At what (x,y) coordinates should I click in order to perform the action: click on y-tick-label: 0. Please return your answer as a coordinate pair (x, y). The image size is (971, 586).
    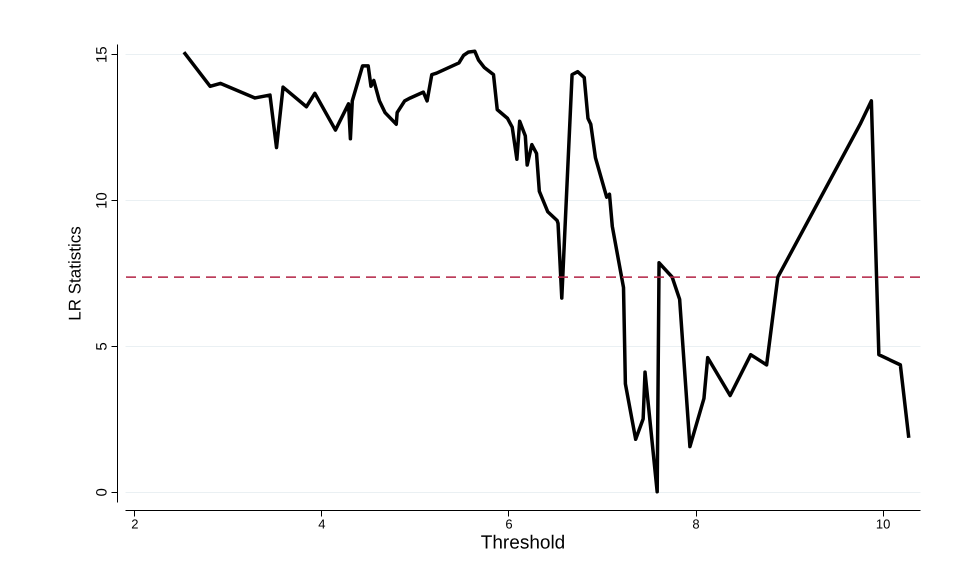
    Looking at the image, I should click on (102, 492).